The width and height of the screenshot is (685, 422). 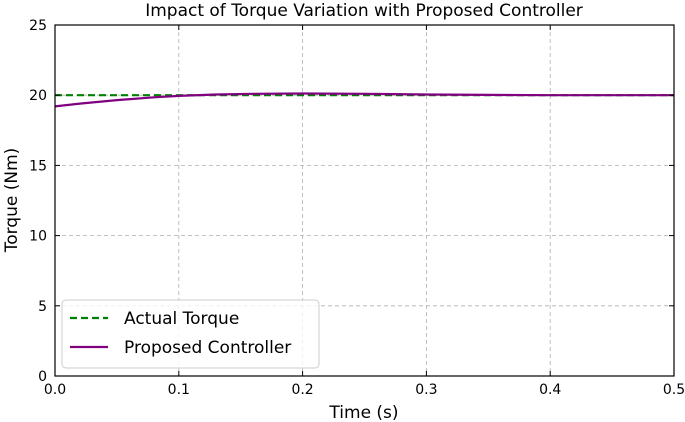 I want to click on y-tick-label: 20, so click(x=38, y=96).